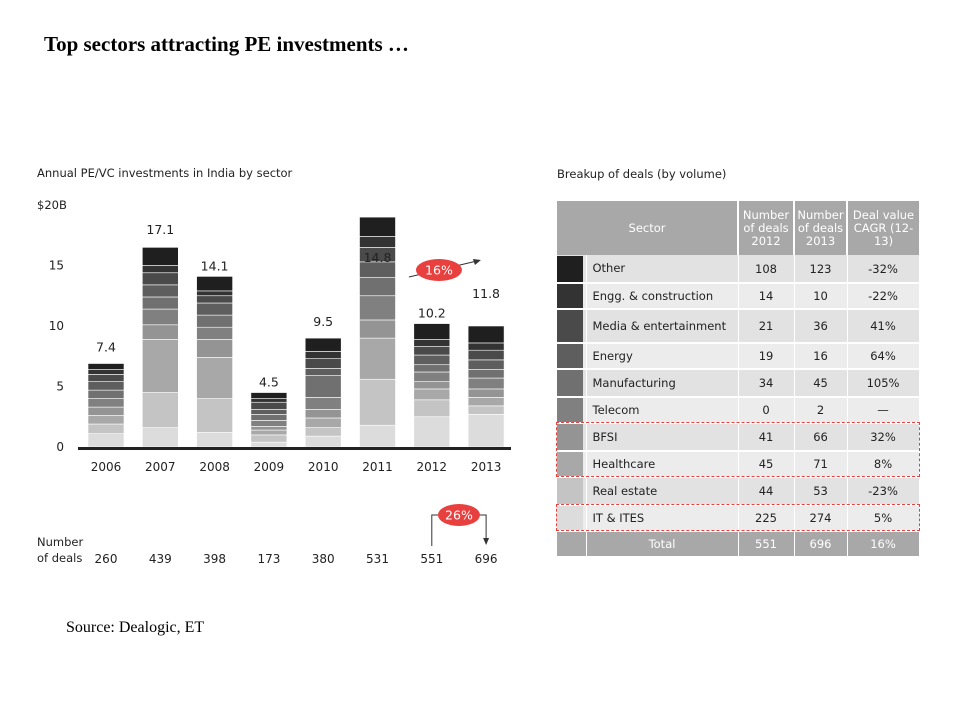  Describe the element at coordinates (60, 542) in the screenshot. I see `deals-label-line-1: Number` at that location.